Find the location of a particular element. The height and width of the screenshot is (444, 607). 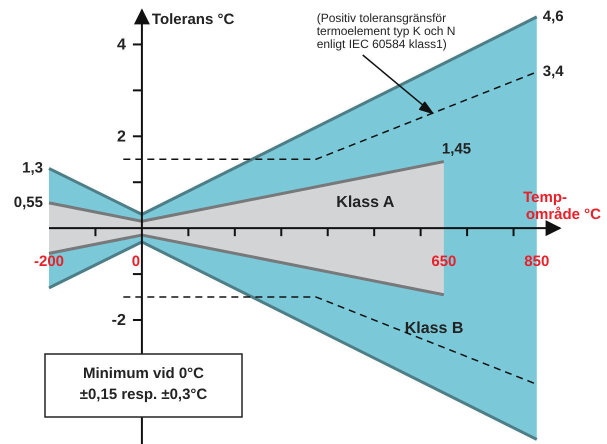

annotation: Minimum vid 0°C ±0,15 resp. ±0,3°C is located at coordinates (144, 384).